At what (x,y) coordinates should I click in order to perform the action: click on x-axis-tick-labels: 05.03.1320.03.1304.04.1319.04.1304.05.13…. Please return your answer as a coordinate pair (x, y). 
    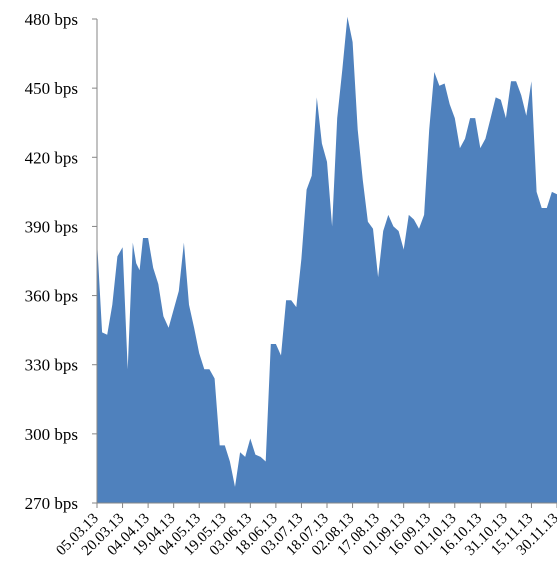
    Looking at the image, I should click on (305, 535).